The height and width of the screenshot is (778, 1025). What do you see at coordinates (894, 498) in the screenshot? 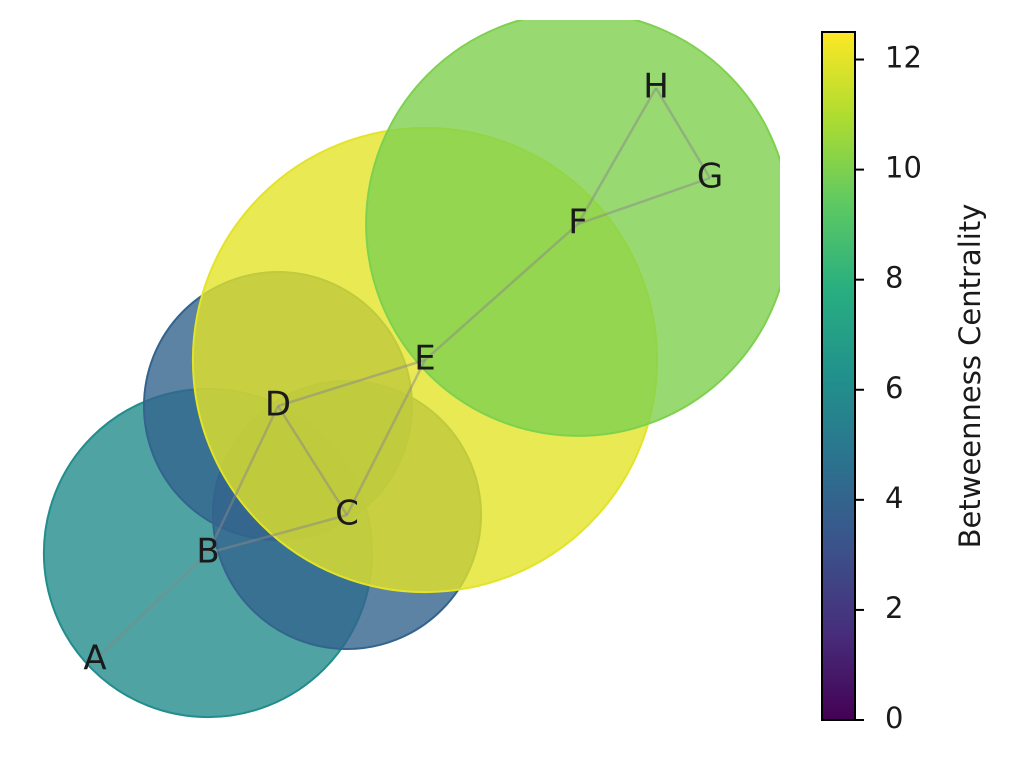
I see `colorbar-tick-label: 4` at bounding box center [894, 498].